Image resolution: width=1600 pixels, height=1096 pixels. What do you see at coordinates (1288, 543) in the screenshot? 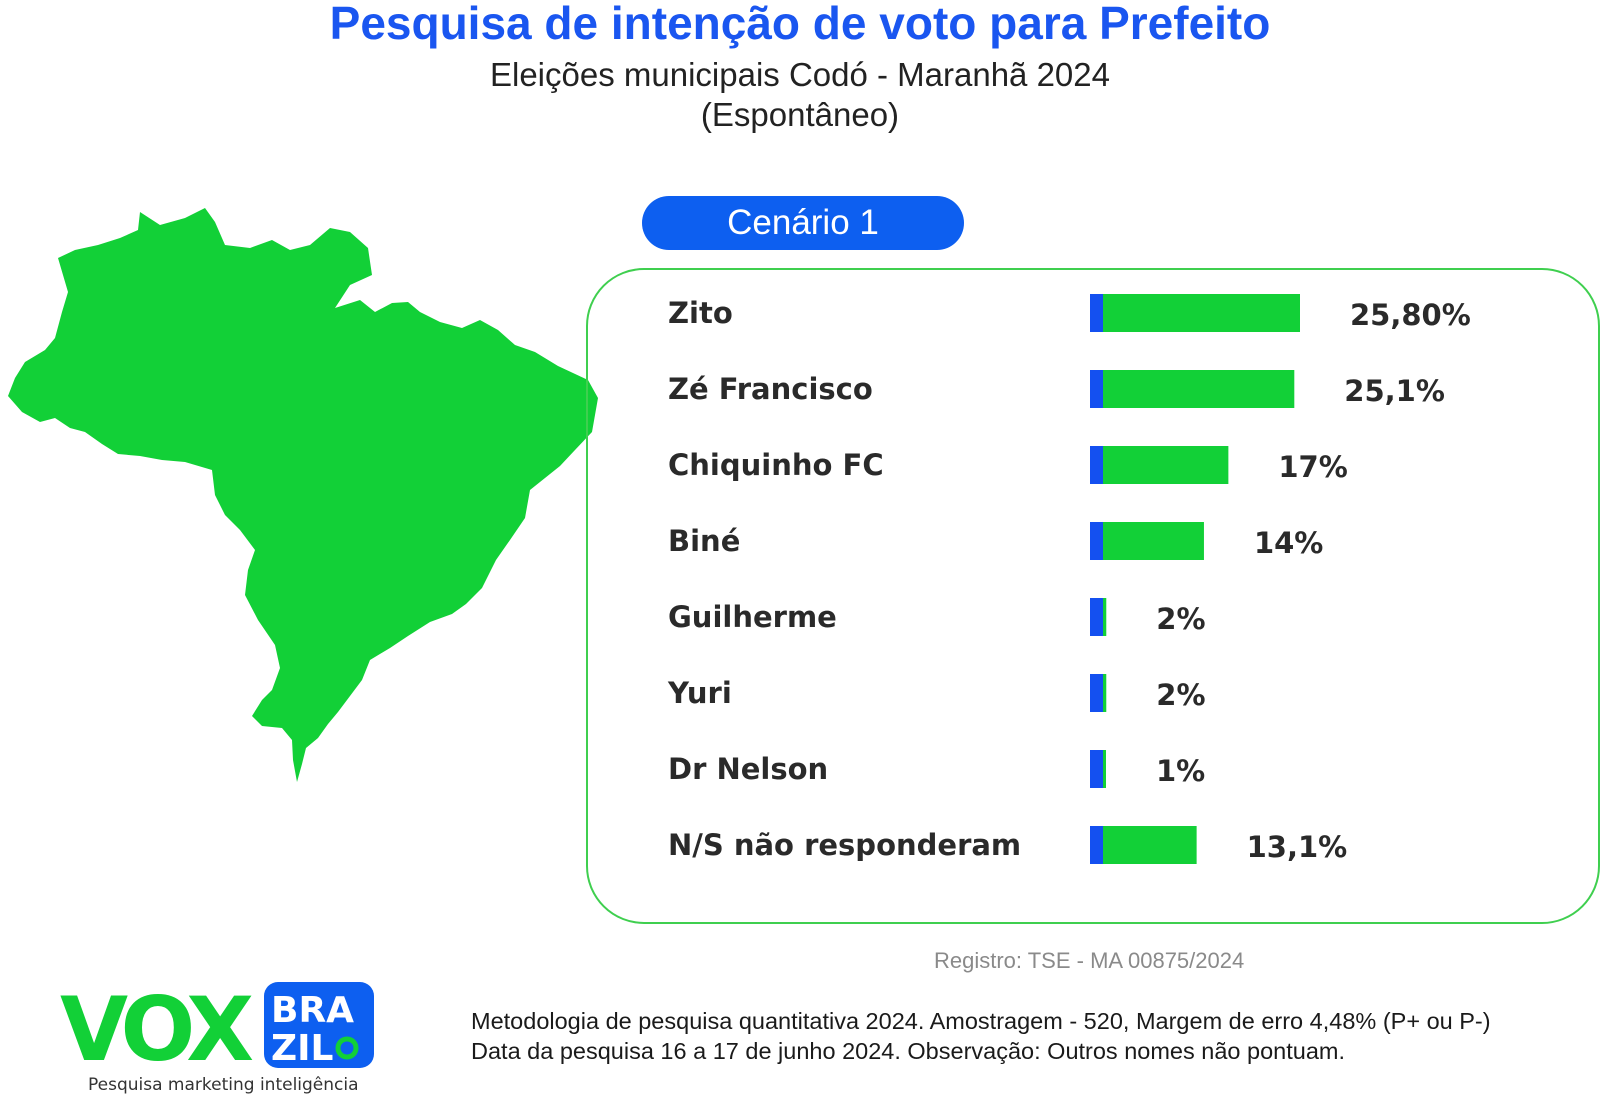
I see `value-label: 14%` at bounding box center [1288, 543].